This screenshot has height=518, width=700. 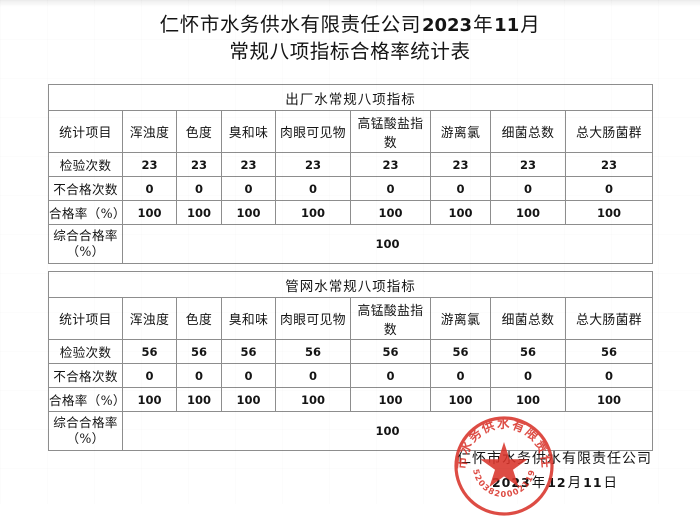 What do you see at coordinates (511, 482) in the screenshot?
I see `signature-date-year: 2023` at bounding box center [511, 482].